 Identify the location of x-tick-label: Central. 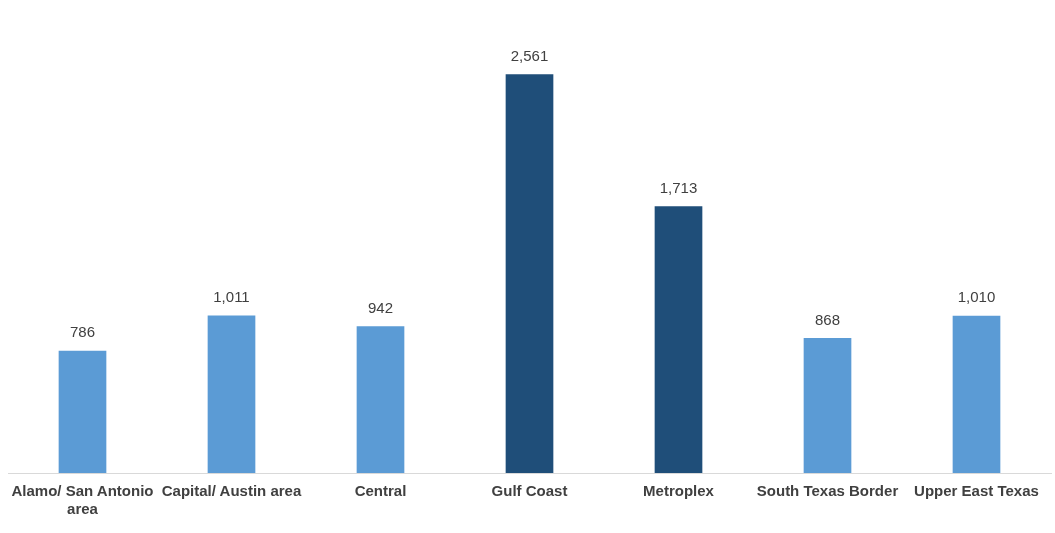
(380, 491).